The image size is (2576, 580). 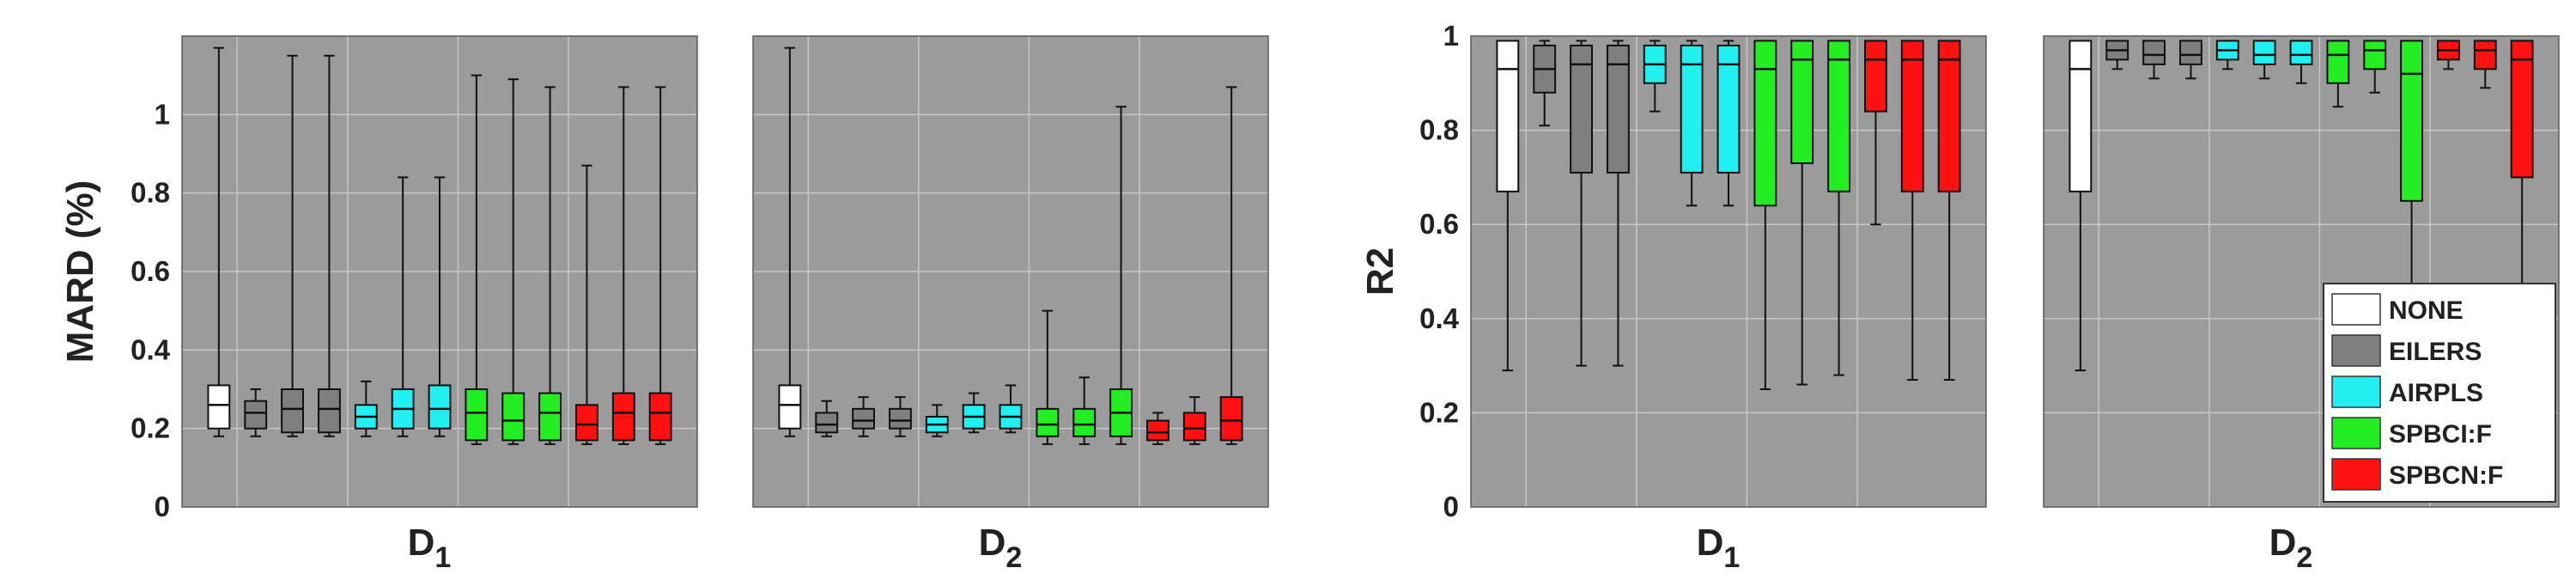 I want to click on y-tick-label: 0.2, so click(x=150, y=428).